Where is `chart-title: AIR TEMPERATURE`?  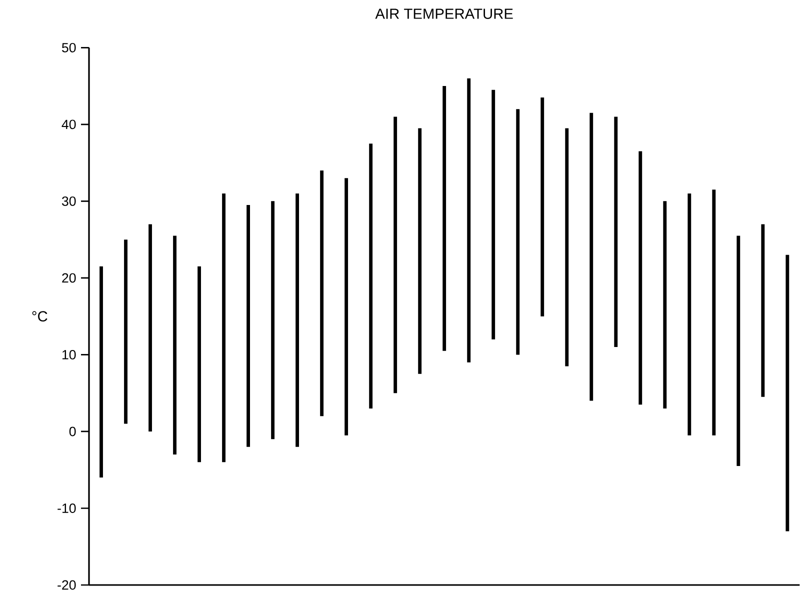 chart-title: AIR TEMPERATURE is located at coordinates (444, 13).